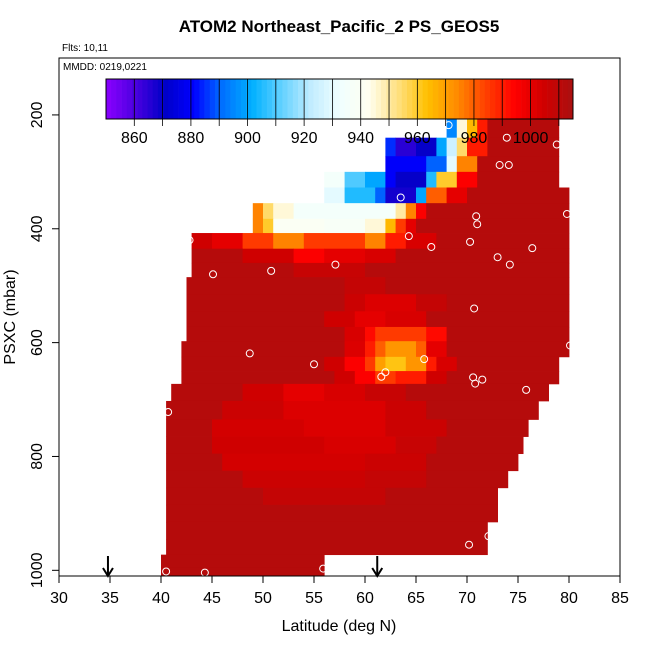  I want to click on y-tick-label-3: 800, so click(37, 456).